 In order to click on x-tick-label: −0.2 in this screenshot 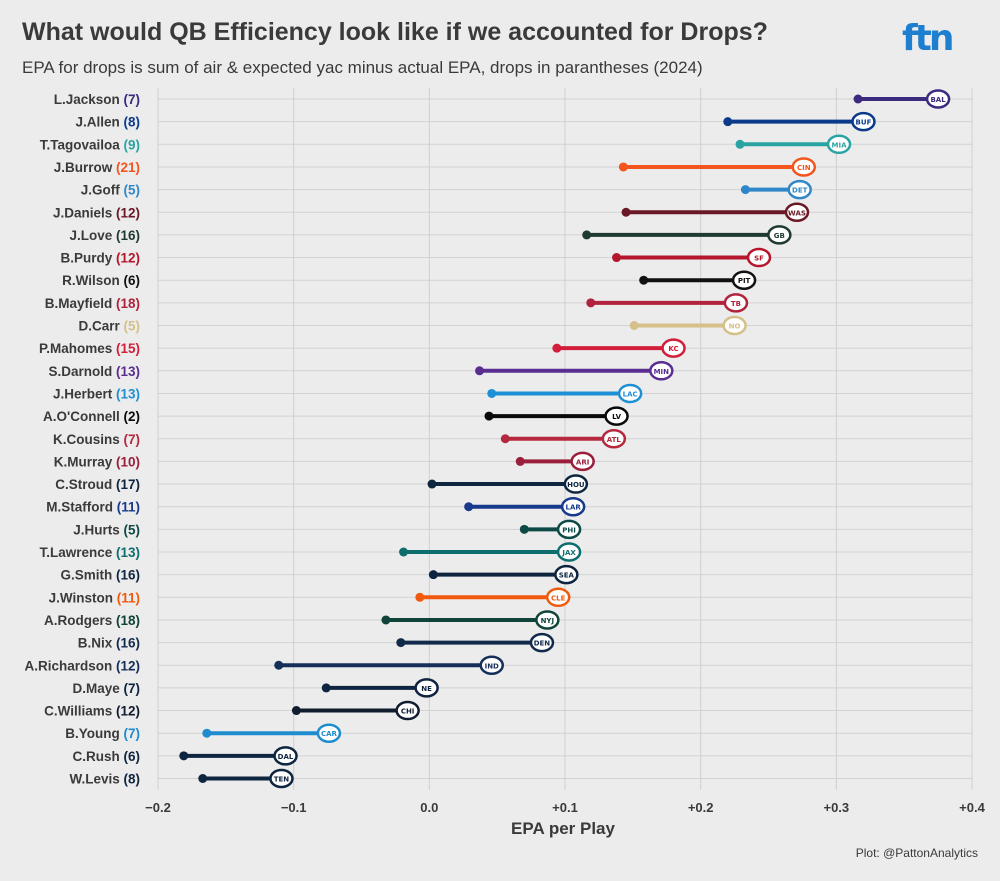, I will do `click(158, 807)`.